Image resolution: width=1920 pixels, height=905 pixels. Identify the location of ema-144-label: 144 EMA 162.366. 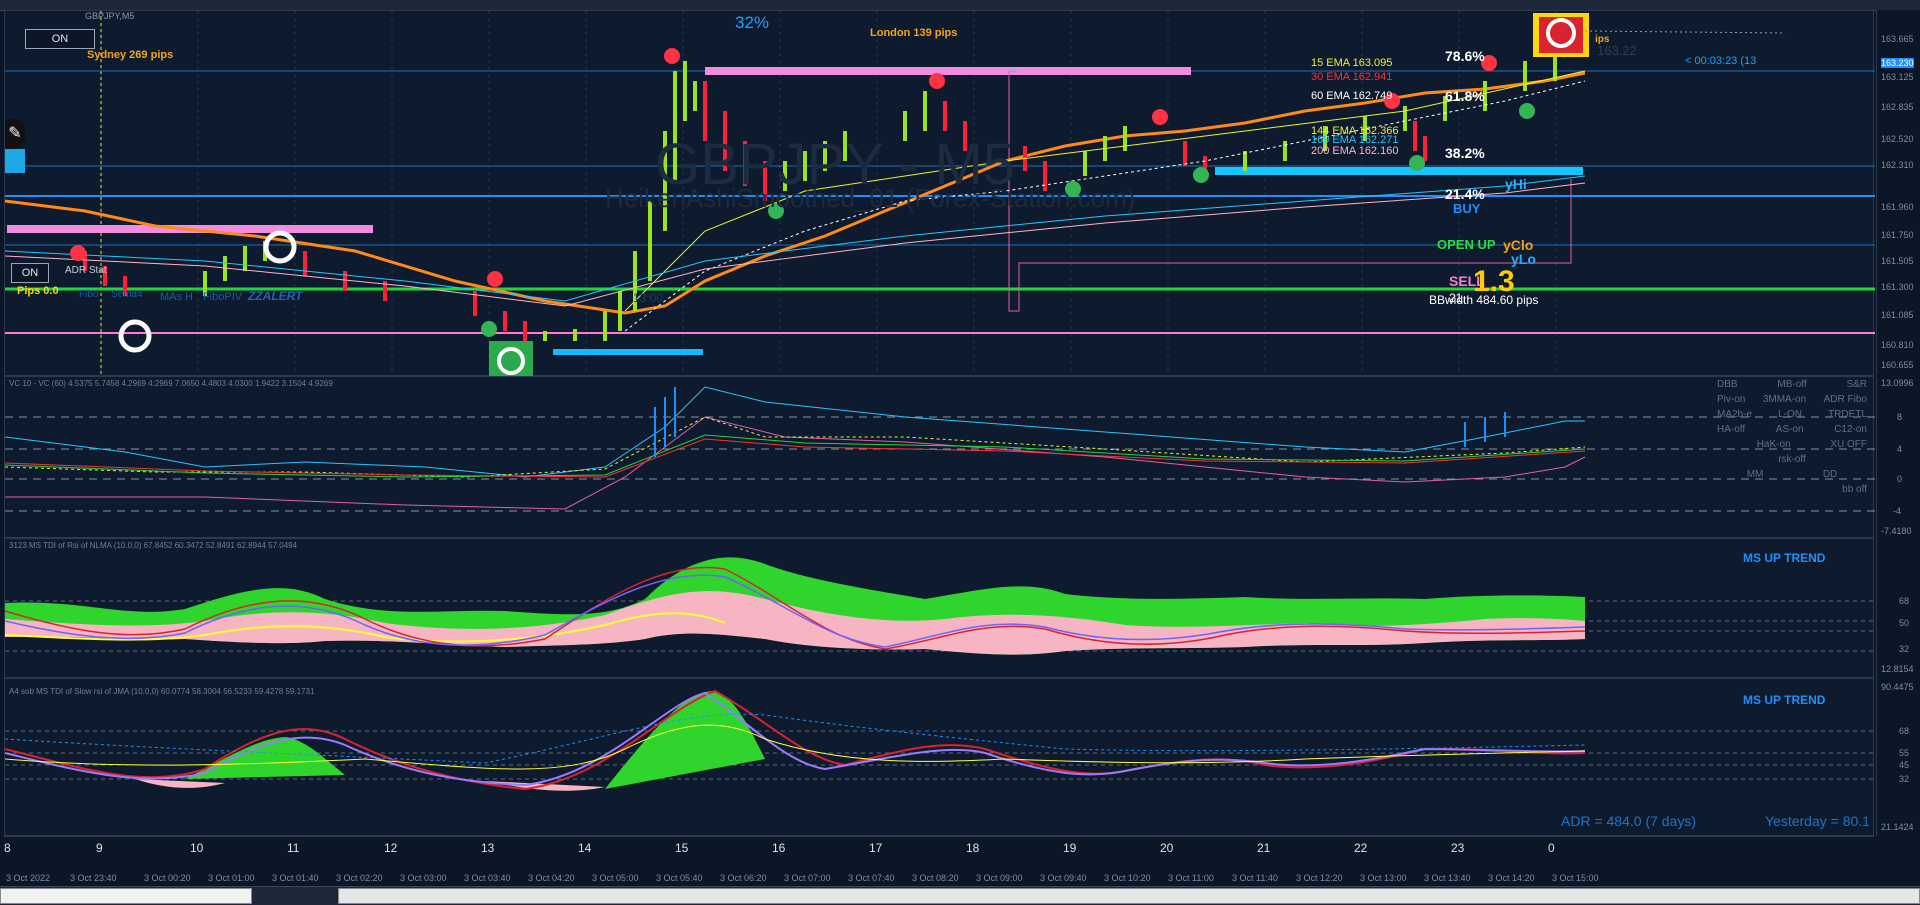
(1355, 131).